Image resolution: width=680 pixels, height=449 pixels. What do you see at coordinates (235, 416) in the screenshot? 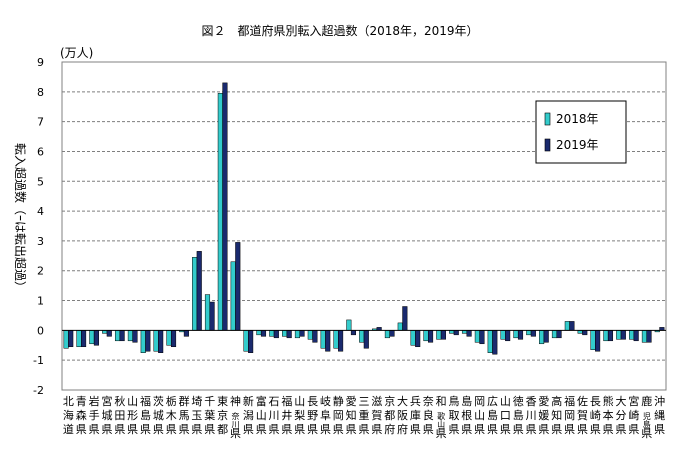
I see `x-tick-label-part: 奈` at bounding box center [235, 416].